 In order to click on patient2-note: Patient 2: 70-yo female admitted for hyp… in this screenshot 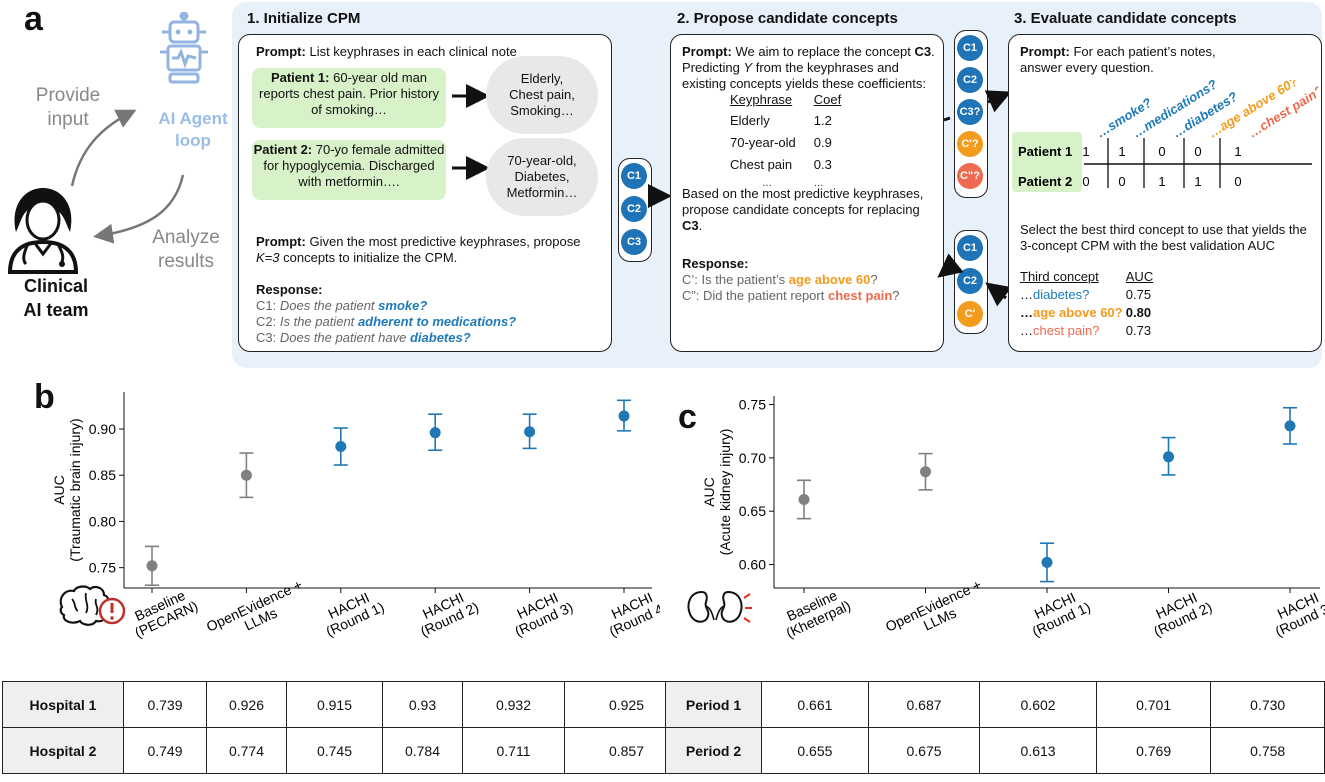, I will do `click(349, 170)`.